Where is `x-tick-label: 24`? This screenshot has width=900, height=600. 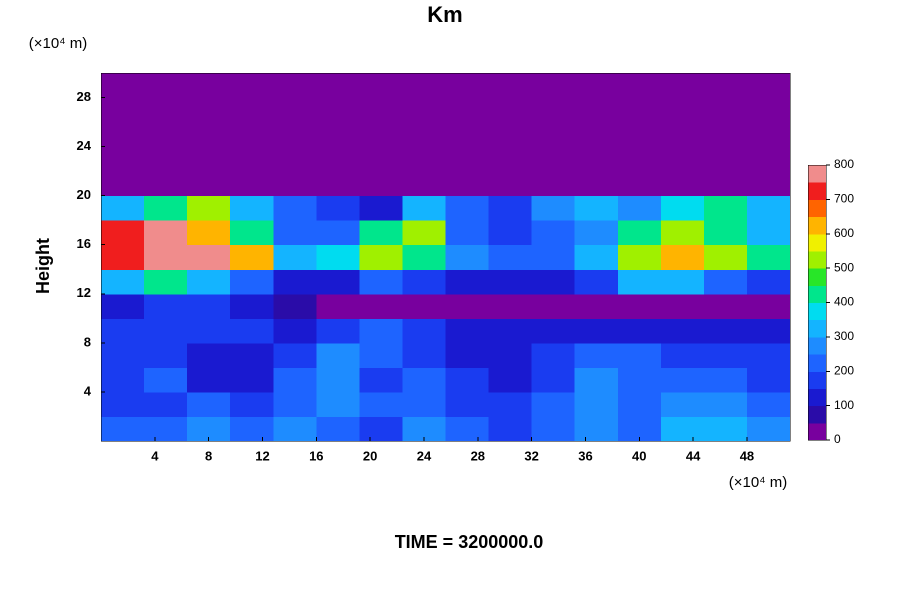 x-tick-label: 24 is located at coordinates (424, 455).